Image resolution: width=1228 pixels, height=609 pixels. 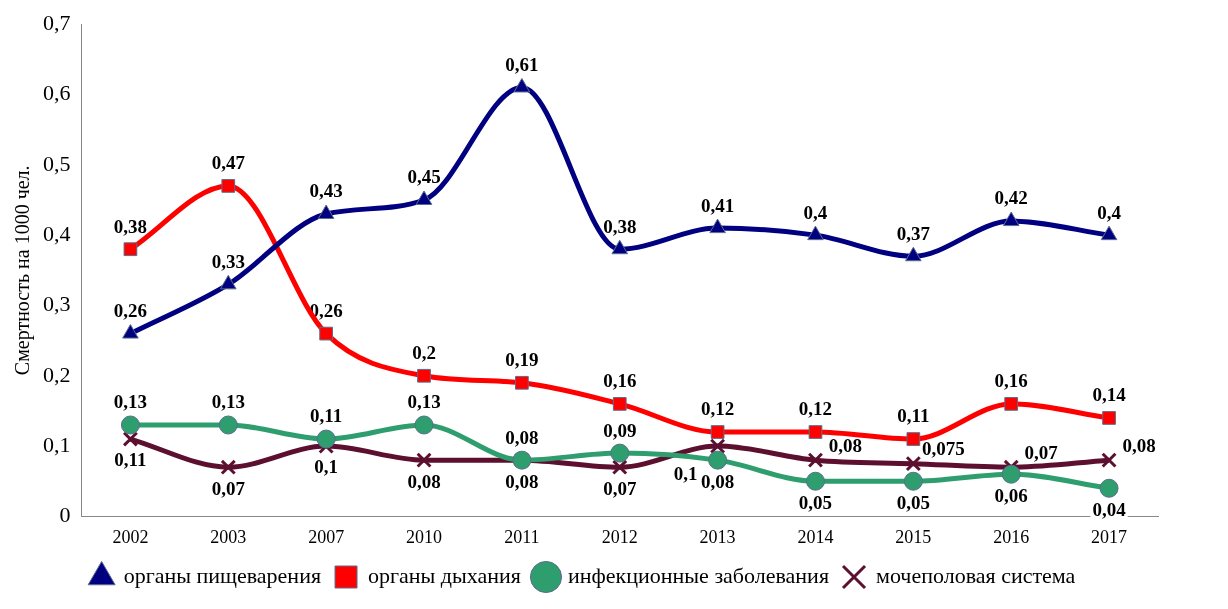 I want to click on data-label: 0,26, so click(x=130, y=310).